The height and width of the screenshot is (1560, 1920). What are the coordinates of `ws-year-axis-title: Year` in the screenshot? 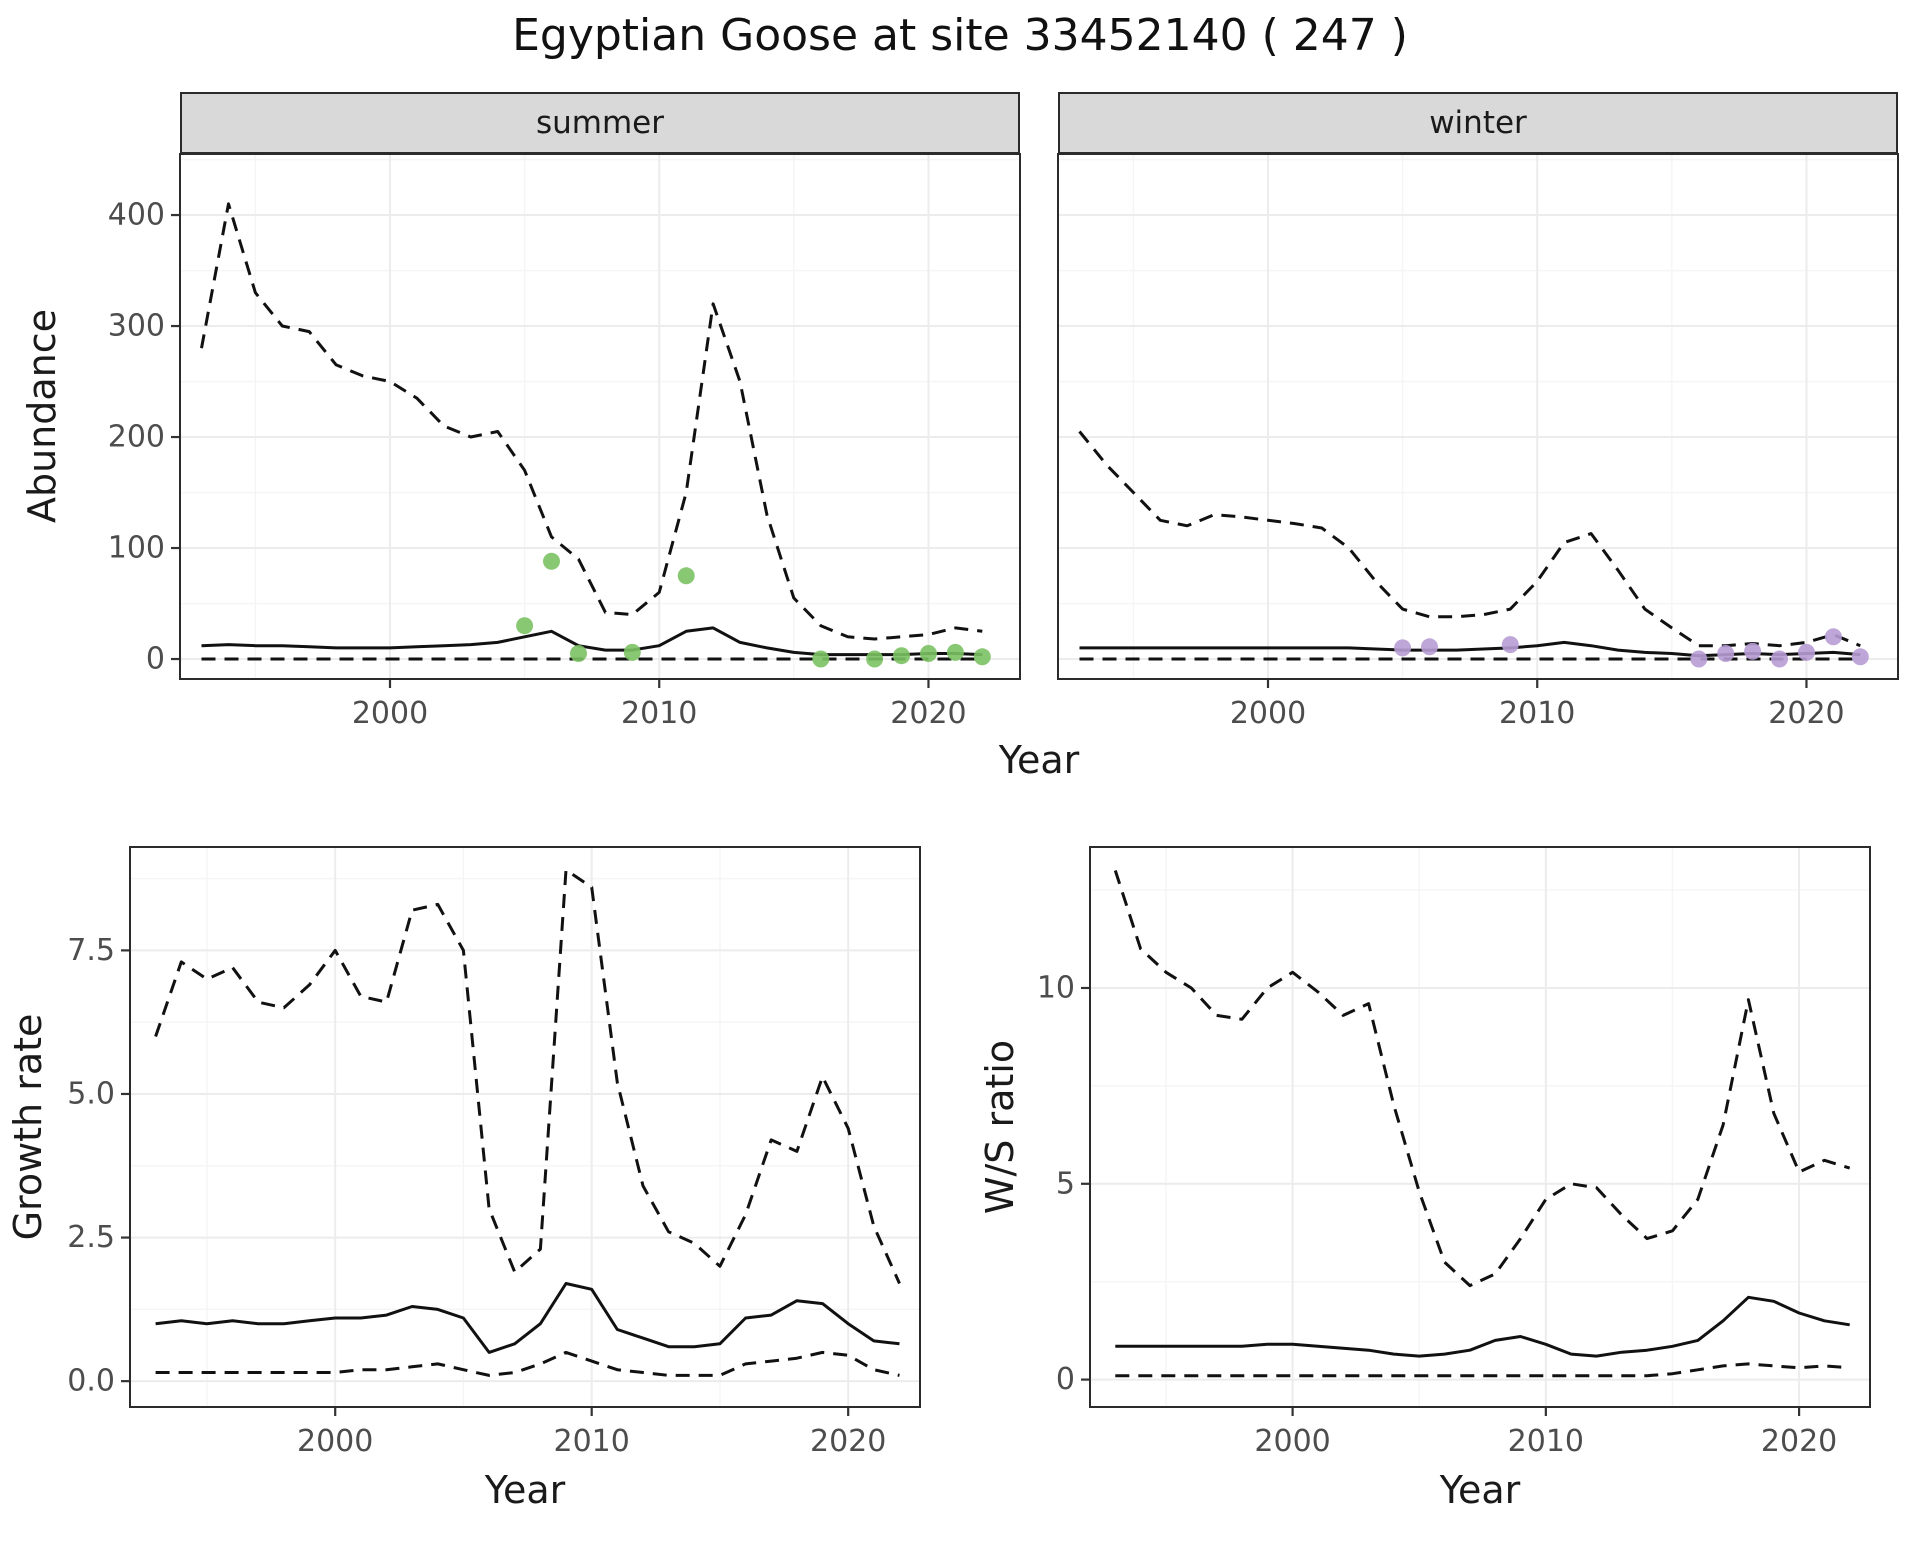 It's located at (1480, 1490).